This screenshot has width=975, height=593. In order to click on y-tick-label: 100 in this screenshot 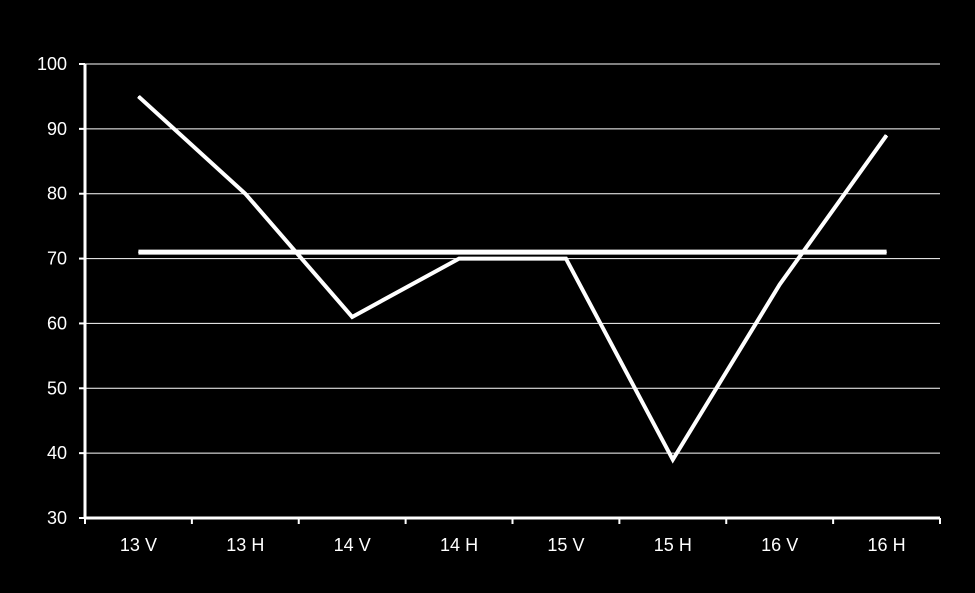, I will do `click(52, 64)`.